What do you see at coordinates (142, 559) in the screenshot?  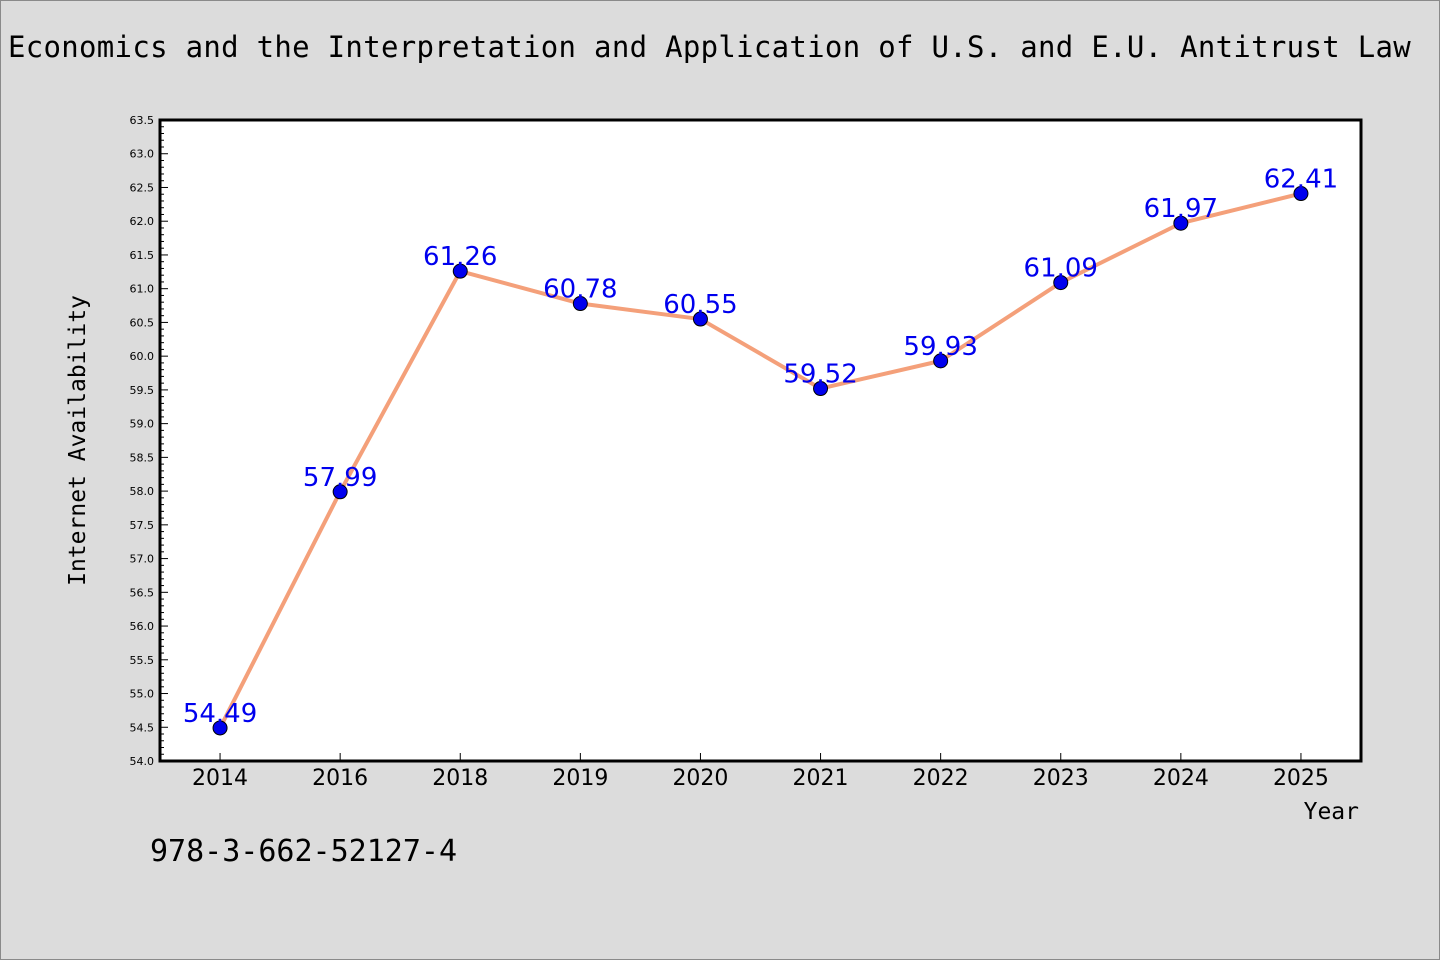 I see `y-tick-label: 57.0` at bounding box center [142, 559].